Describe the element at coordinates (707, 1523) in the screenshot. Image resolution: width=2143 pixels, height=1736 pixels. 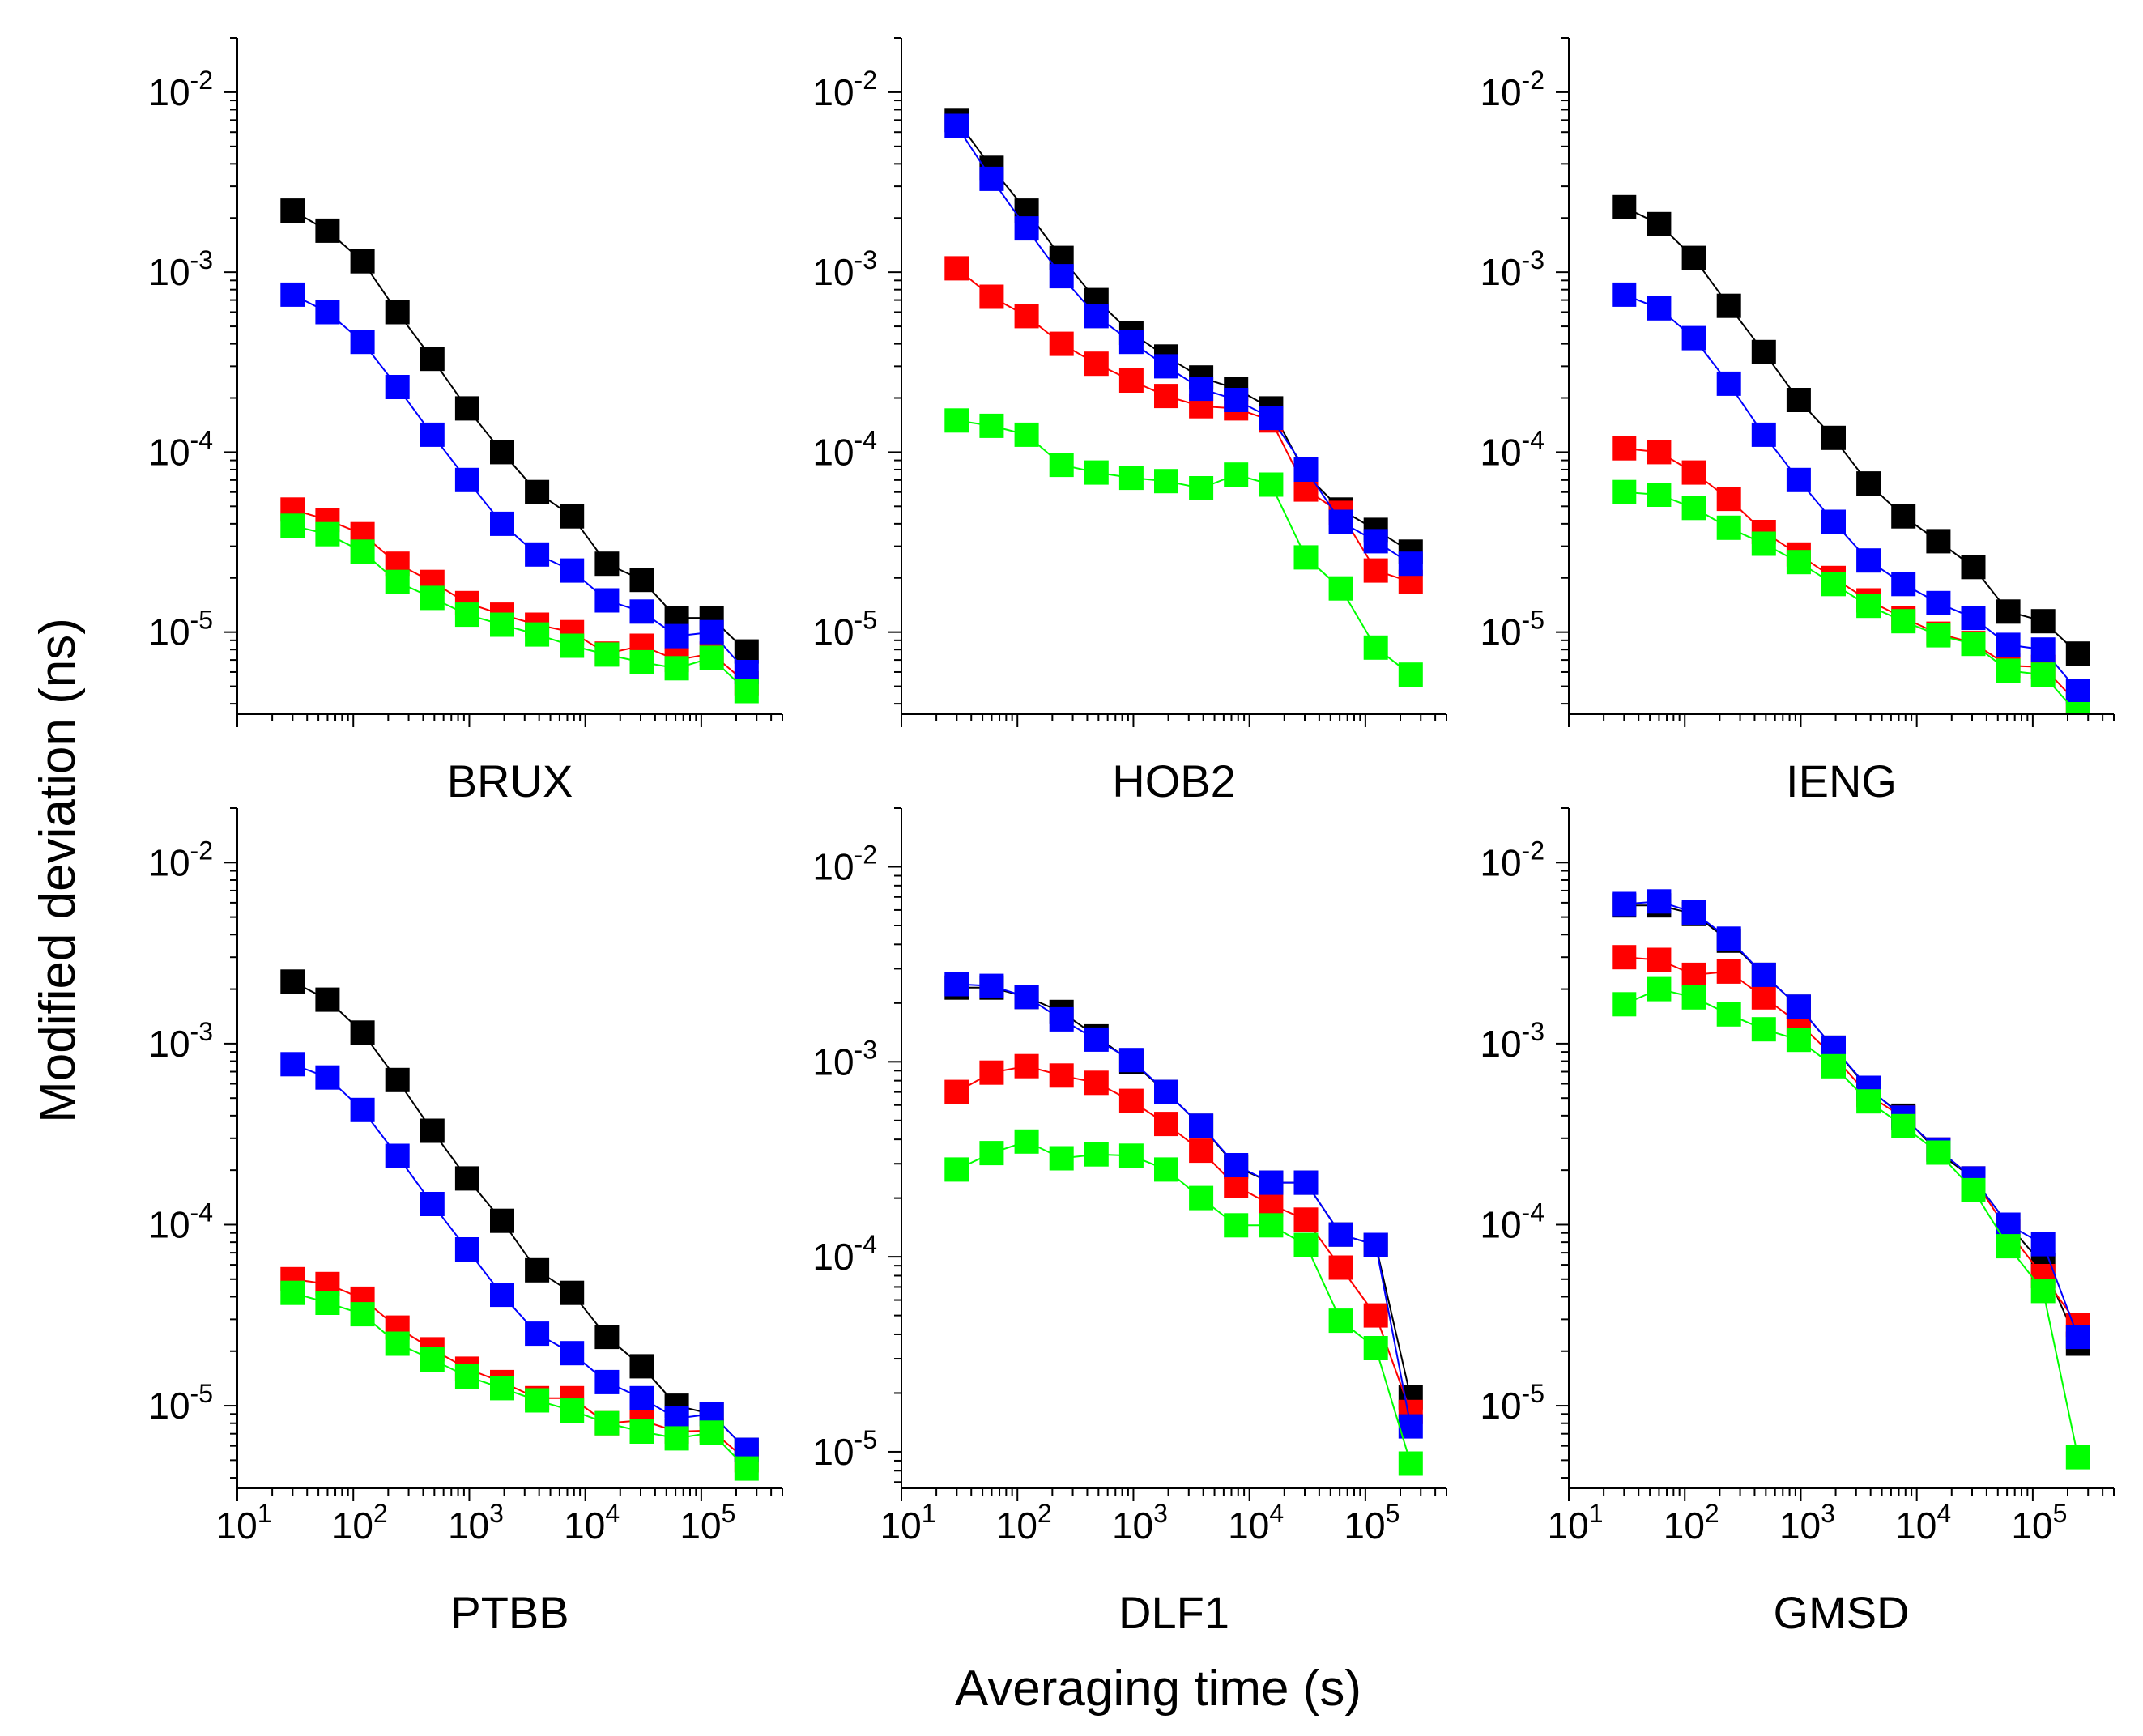
I see `x-tick-label: 10⁵` at that location.